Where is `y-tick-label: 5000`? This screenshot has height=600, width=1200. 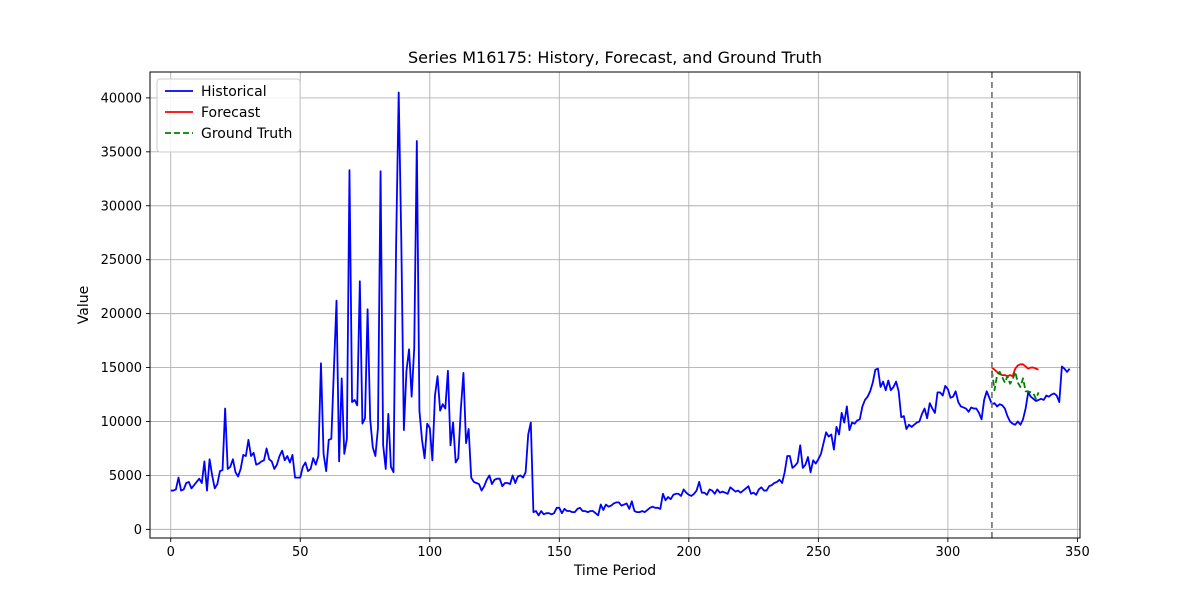
y-tick-label: 5000 is located at coordinates (125, 476).